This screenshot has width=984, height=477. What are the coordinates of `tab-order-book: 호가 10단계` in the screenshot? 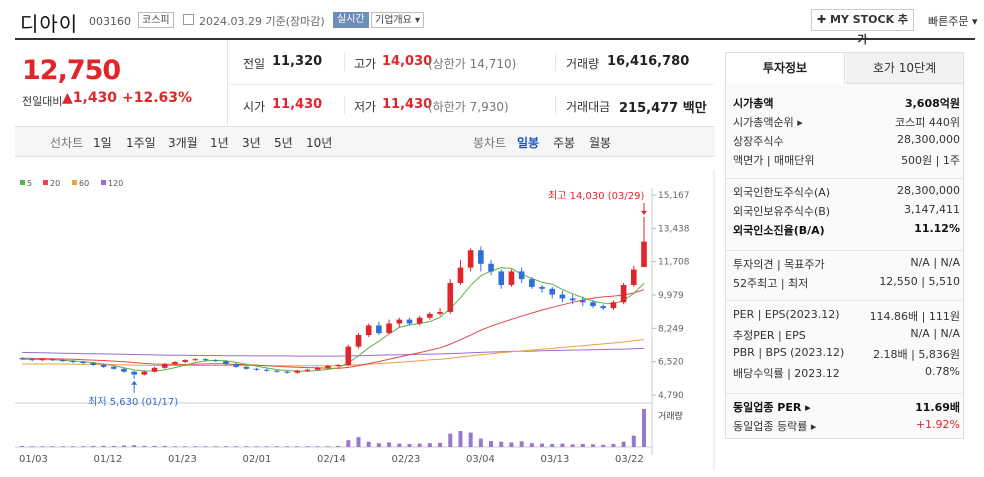 It's located at (904, 68).